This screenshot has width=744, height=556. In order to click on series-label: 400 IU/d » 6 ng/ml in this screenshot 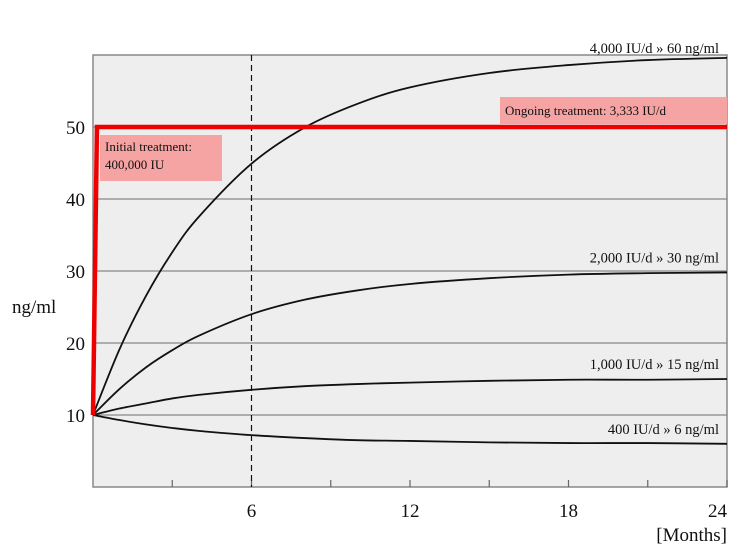, I will do `click(663, 430)`.